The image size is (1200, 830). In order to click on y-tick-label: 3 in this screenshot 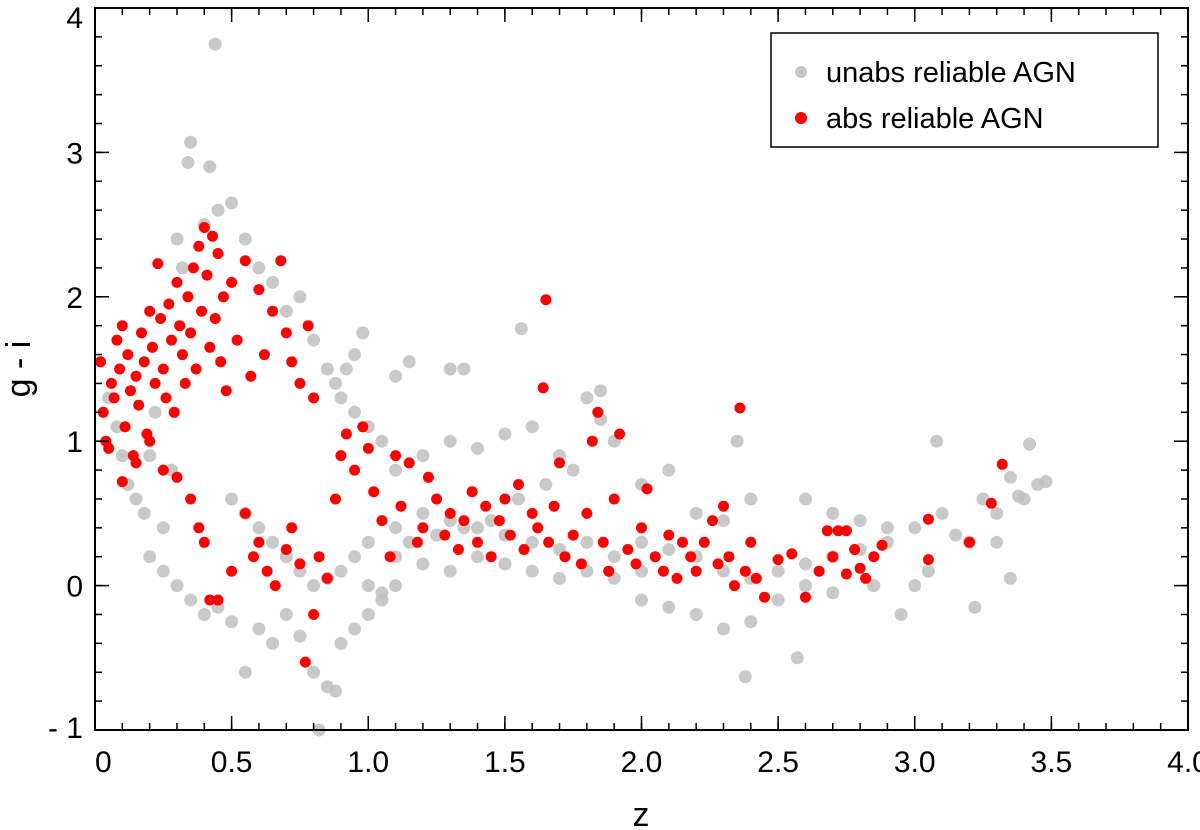, I will do `click(74, 153)`.